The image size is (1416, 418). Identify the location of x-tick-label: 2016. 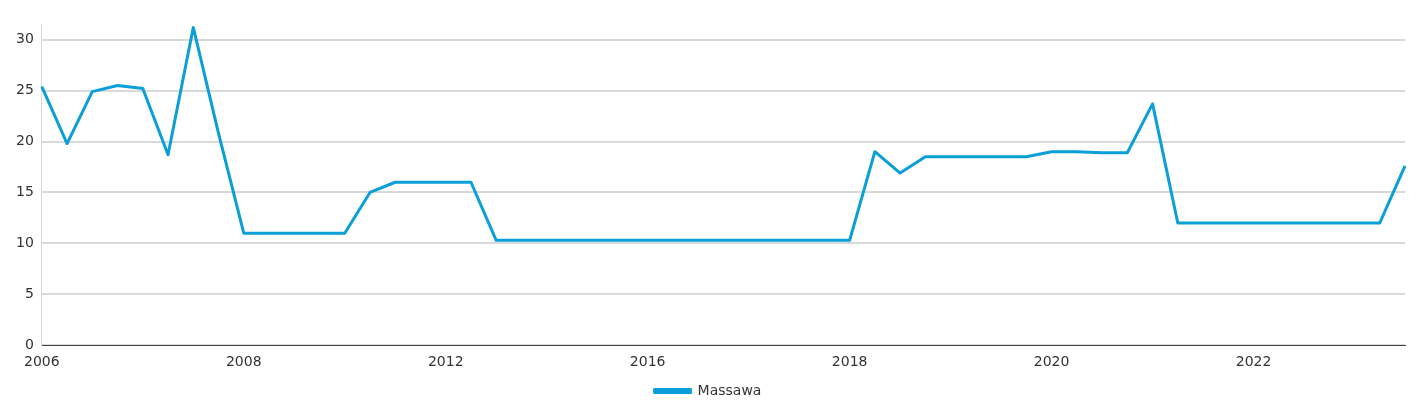
(647, 361).